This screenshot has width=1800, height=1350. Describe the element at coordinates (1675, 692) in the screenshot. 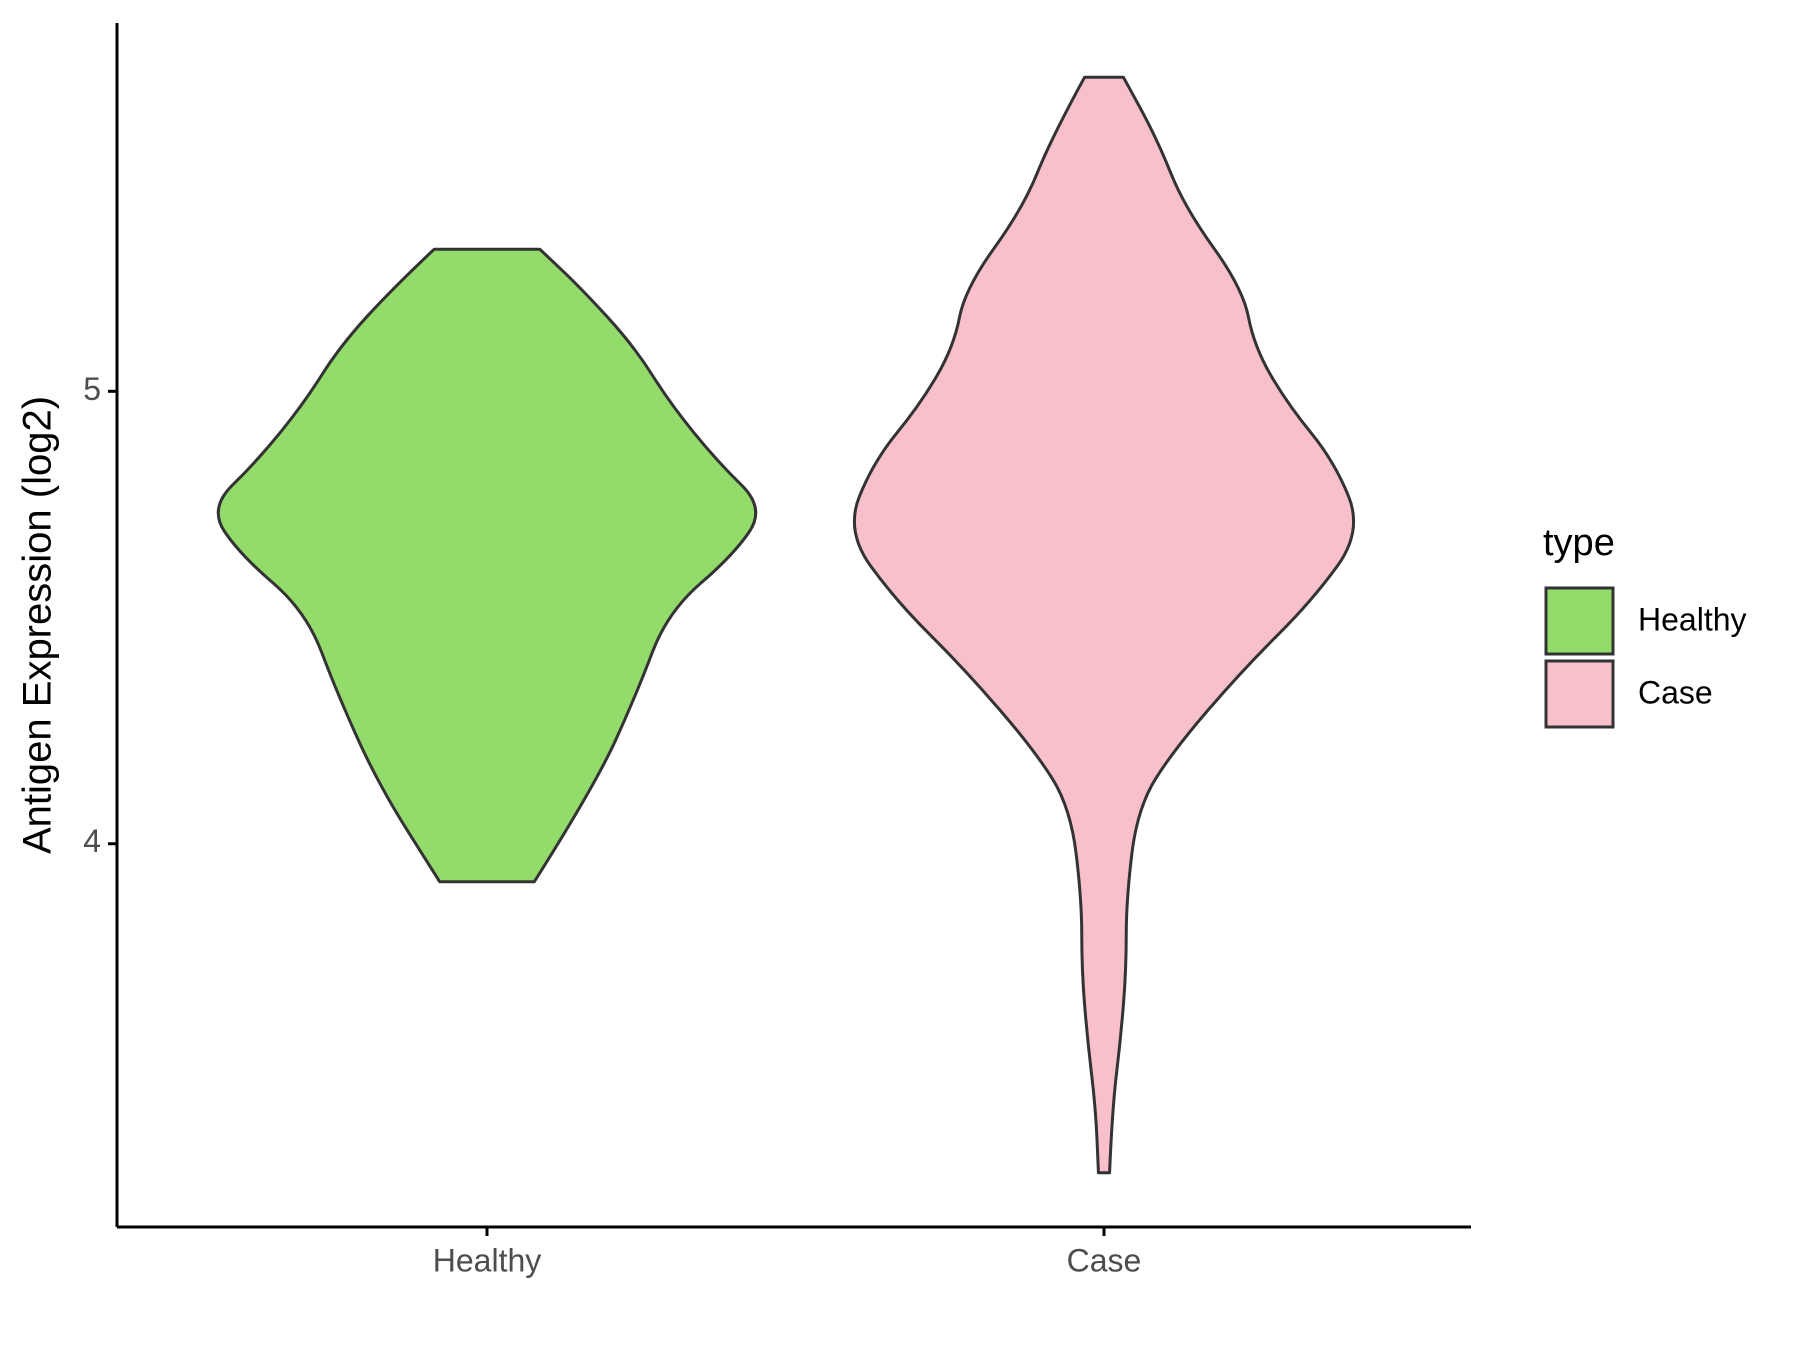

I see `legend-label: Case` at that location.